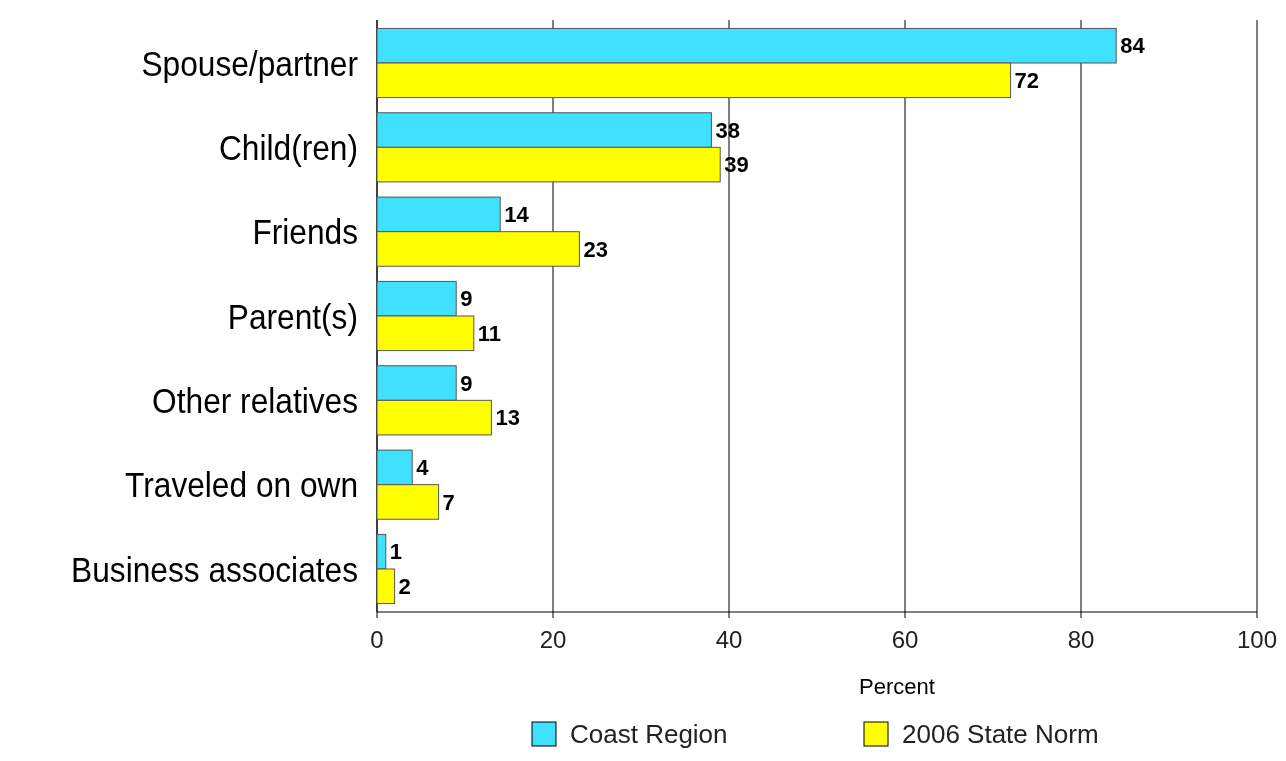 The width and height of the screenshot is (1286, 761). Describe the element at coordinates (288, 147) in the screenshot. I see `y-tick-label: Child(ren)` at that location.